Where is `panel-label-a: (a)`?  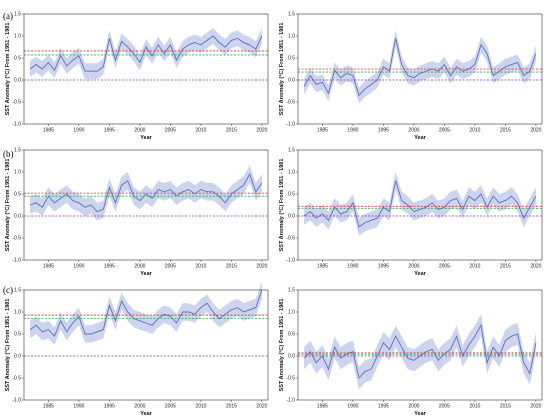 panel-label-a: (a) is located at coordinates (8, 16).